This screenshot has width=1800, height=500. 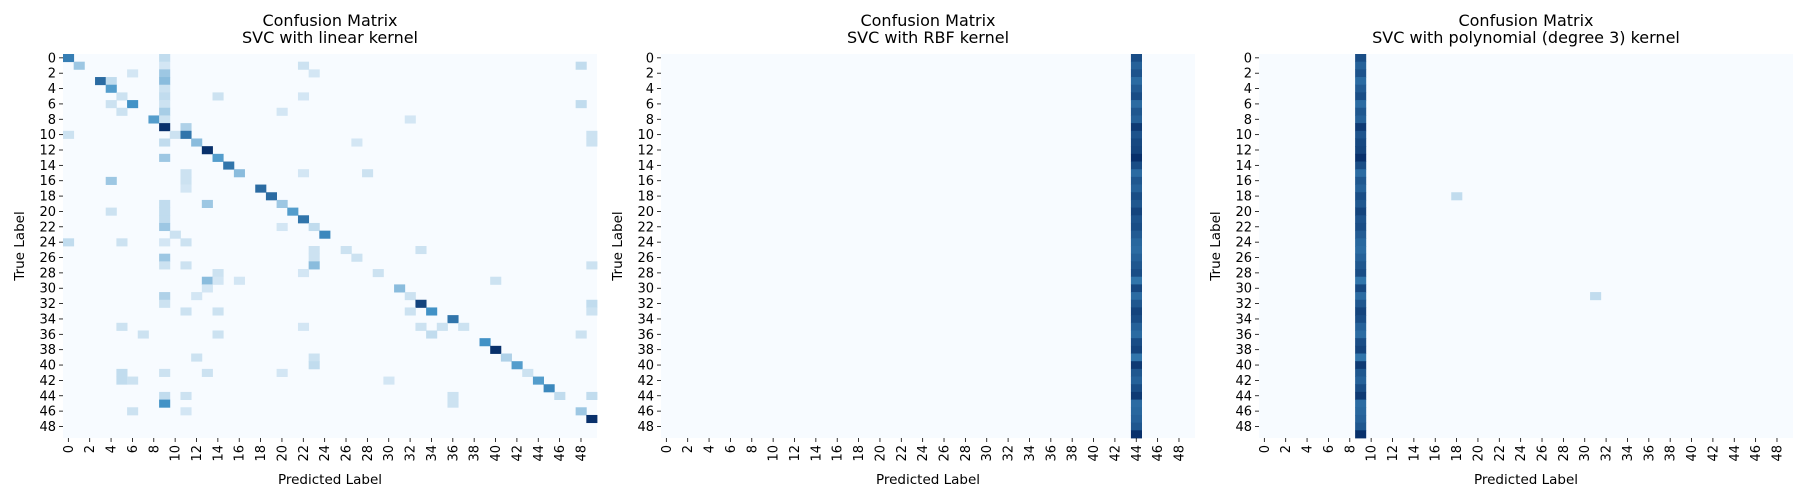 I want to click on y-tick-label: 42, so click(x=645, y=381).